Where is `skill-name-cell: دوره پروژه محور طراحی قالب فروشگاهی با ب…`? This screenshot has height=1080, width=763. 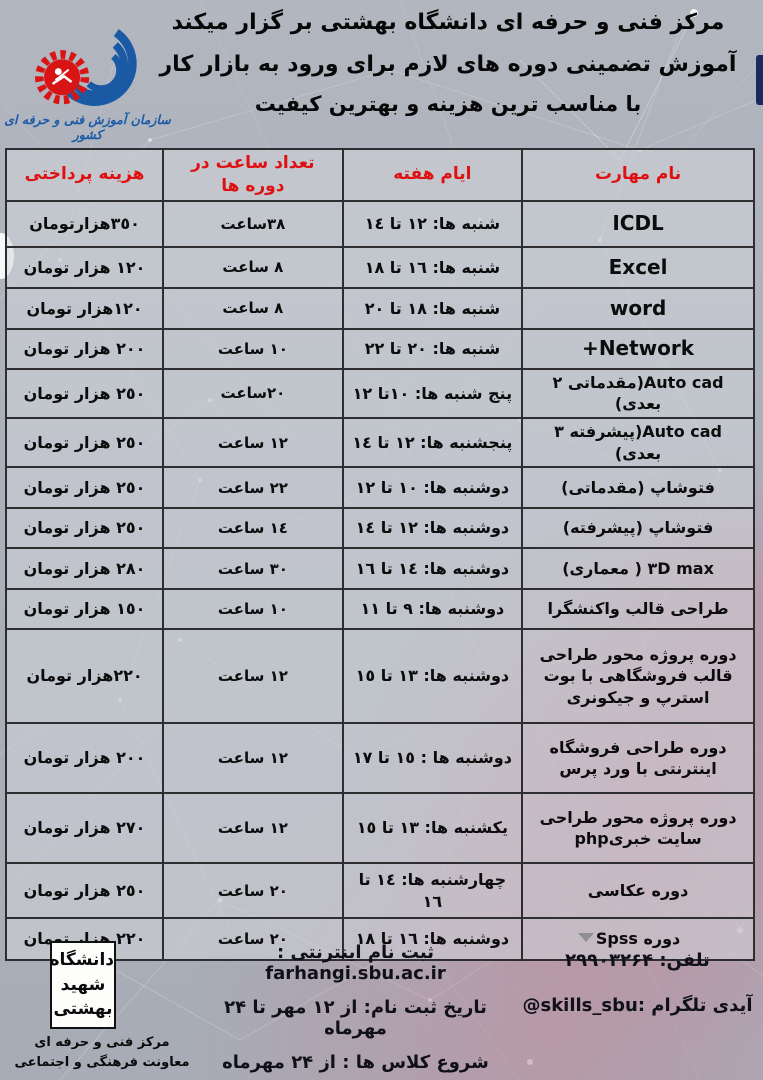 skill-name-cell: دوره پروژه محور طراحی قالب فروشگاهی با ب… is located at coordinates (638, 676).